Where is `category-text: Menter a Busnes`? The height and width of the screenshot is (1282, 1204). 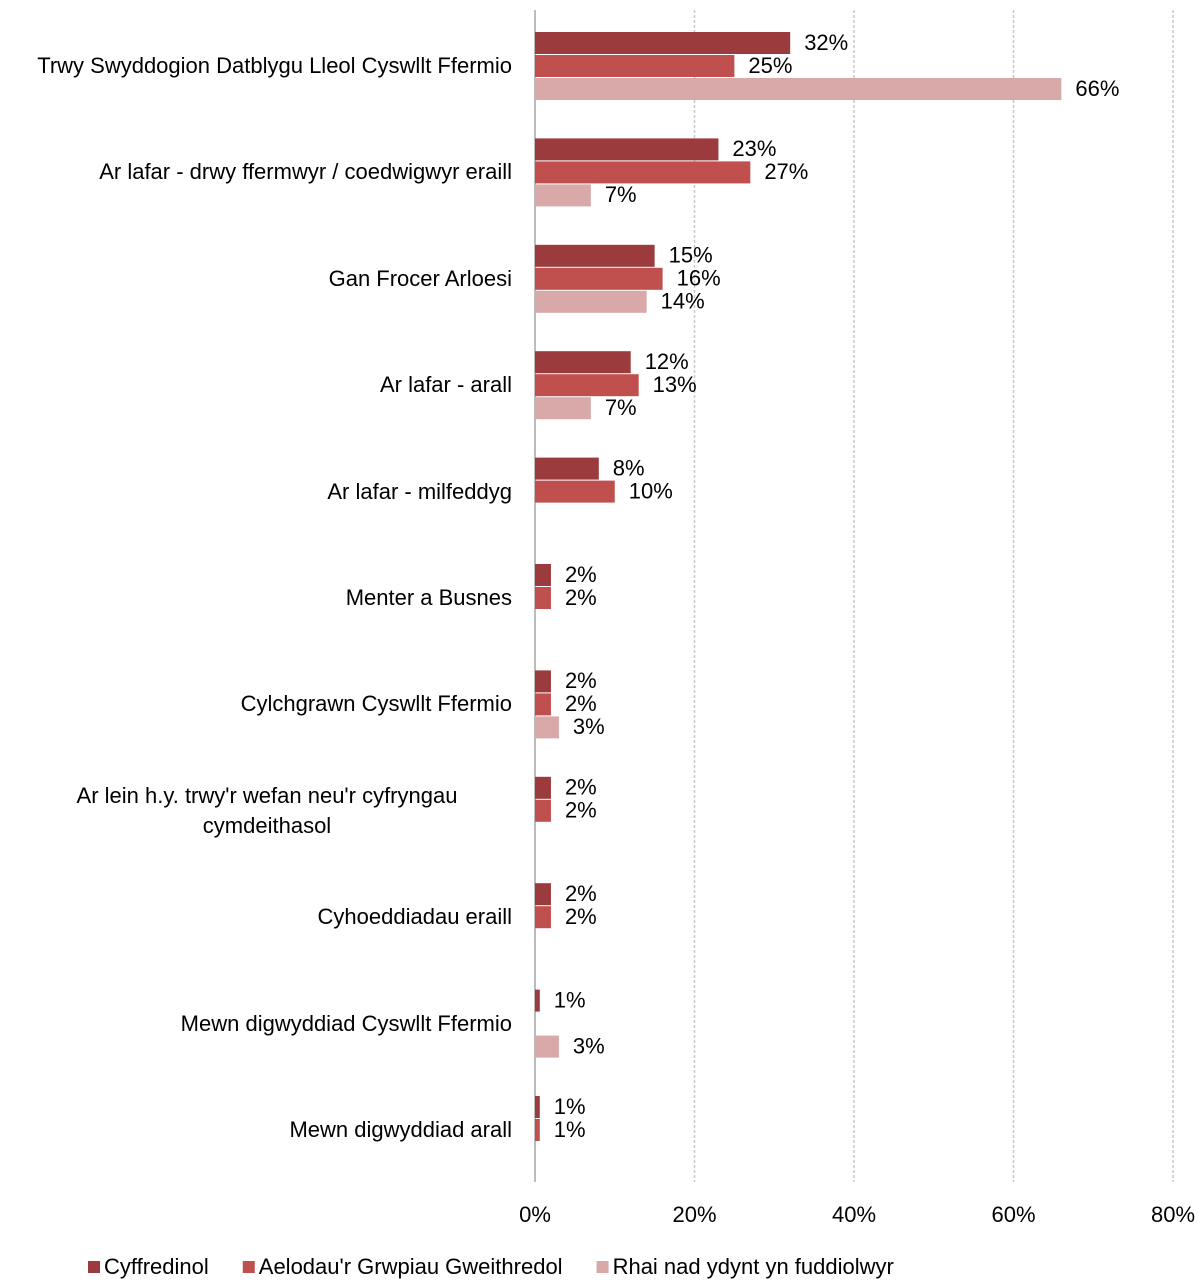 category-text: Menter a Busnes is located at coordinates (428, 597).